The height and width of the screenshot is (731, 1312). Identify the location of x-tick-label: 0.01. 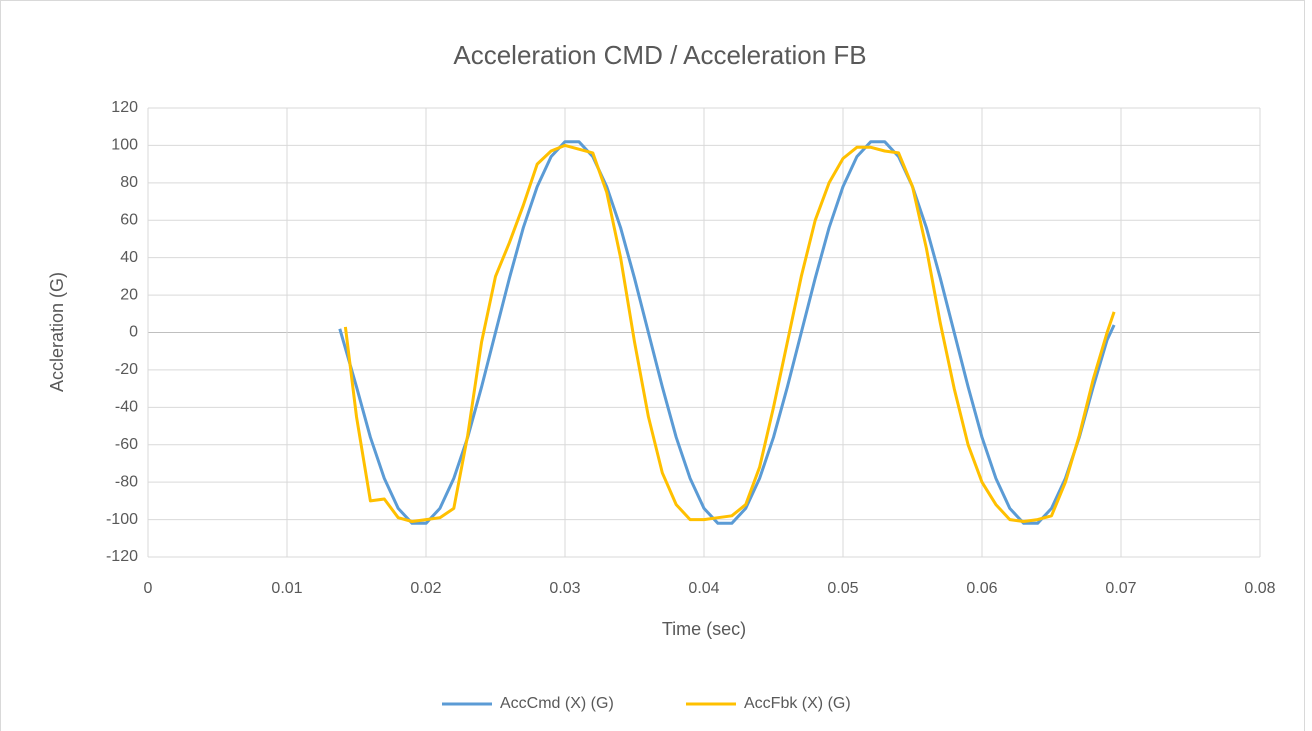
(286, 588).